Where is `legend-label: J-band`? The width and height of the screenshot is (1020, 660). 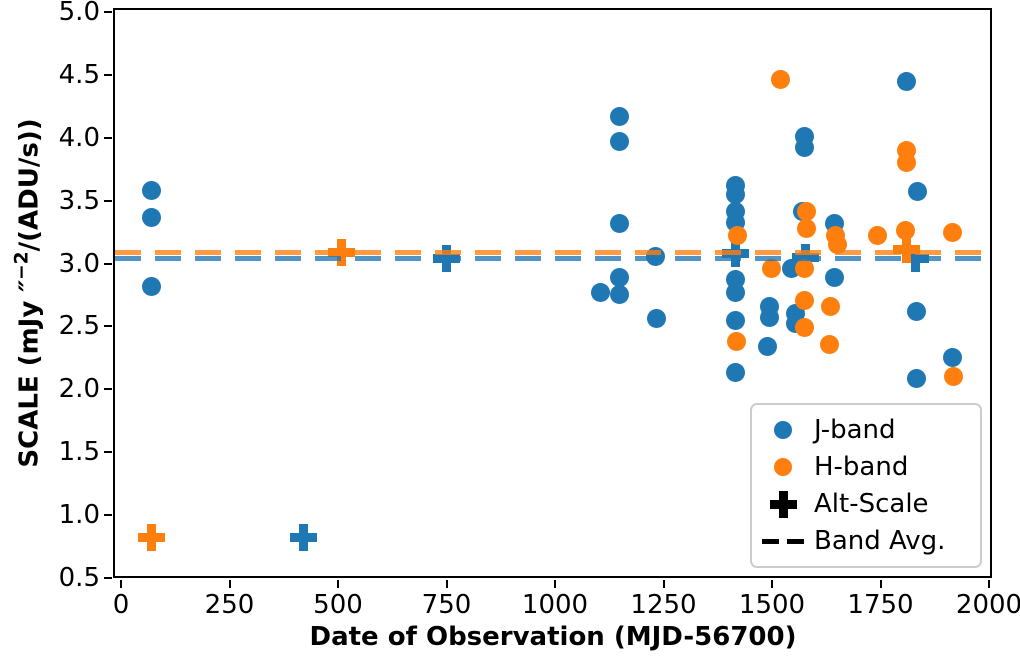 legend-label: J-band is located at coordinates (855, 429).